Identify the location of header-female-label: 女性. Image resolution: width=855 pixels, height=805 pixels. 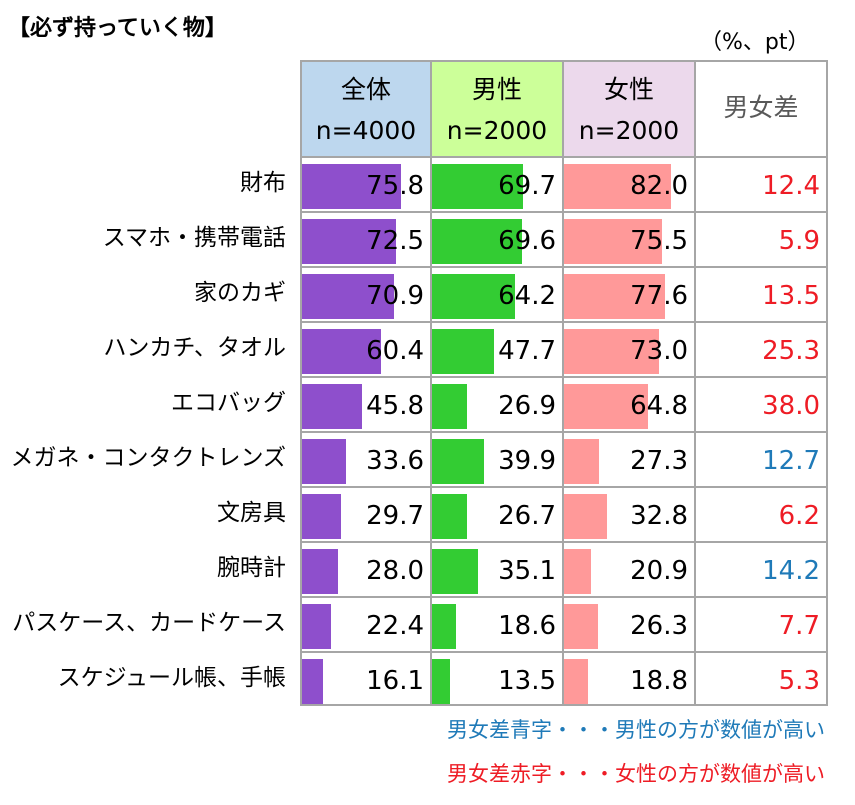
(628, 89).